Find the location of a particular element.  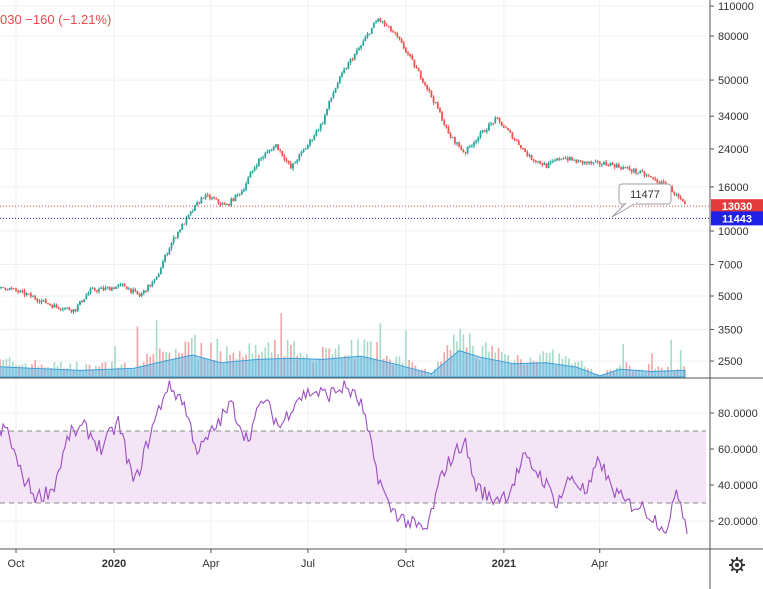

y-tick-label: 2500 is located at coordinates (730, 362).